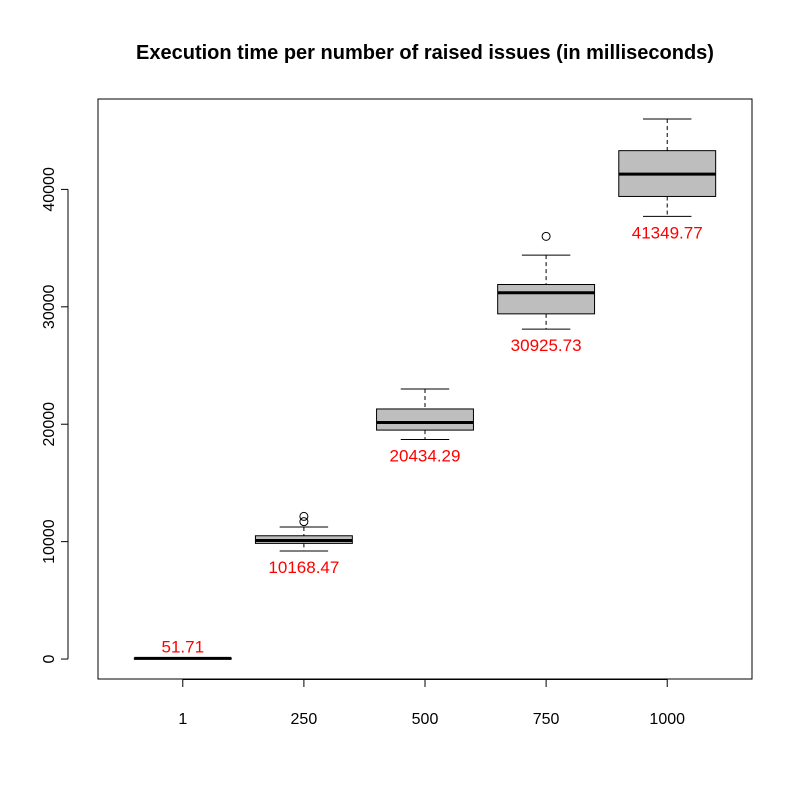 The width and height of the screenshot is (803, 802). What do you see at coordinates (546, 345) in the screenshot?
I see `mean-label: 30925.73` at bounding box center [546, 345].